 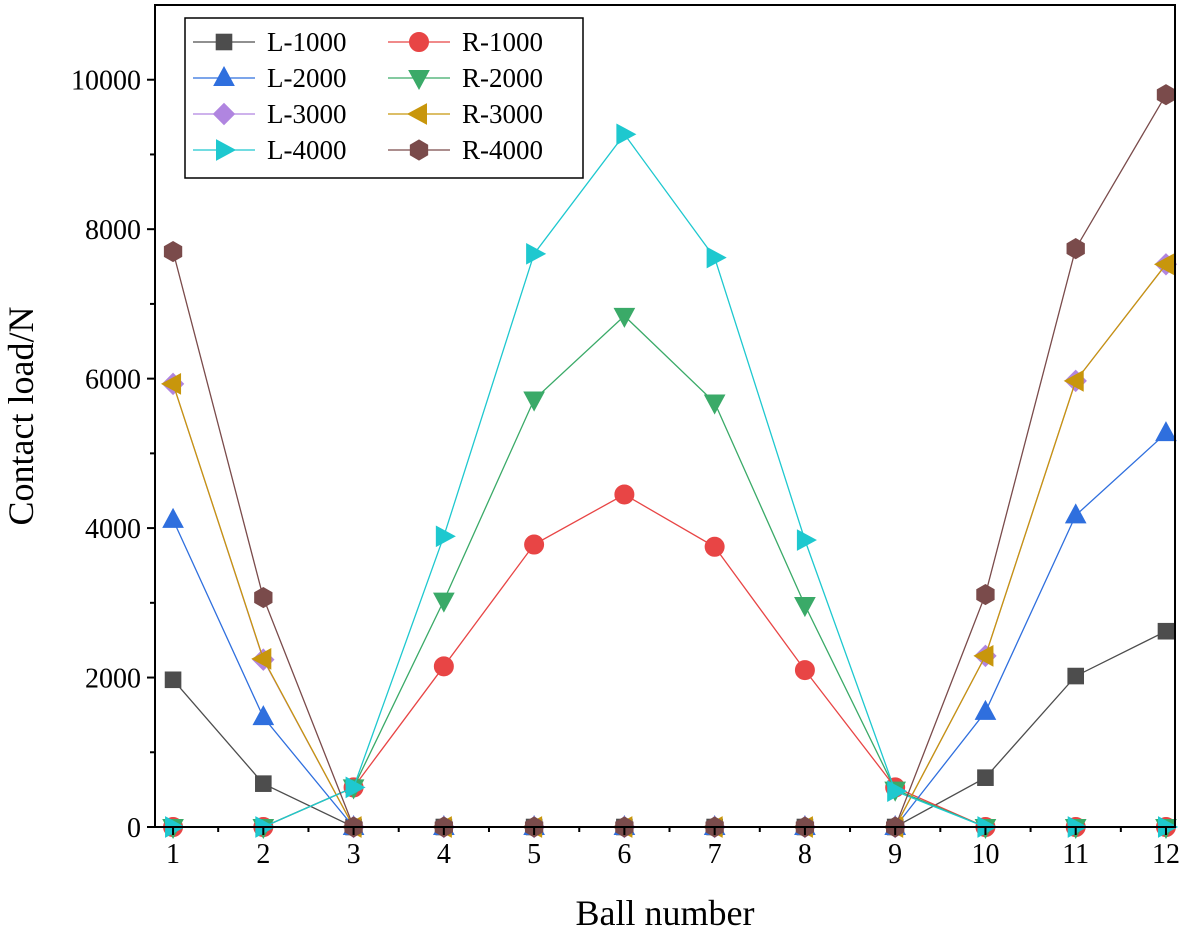 I want to click on legend-marker-r-2000, so click(x=419, y=80).